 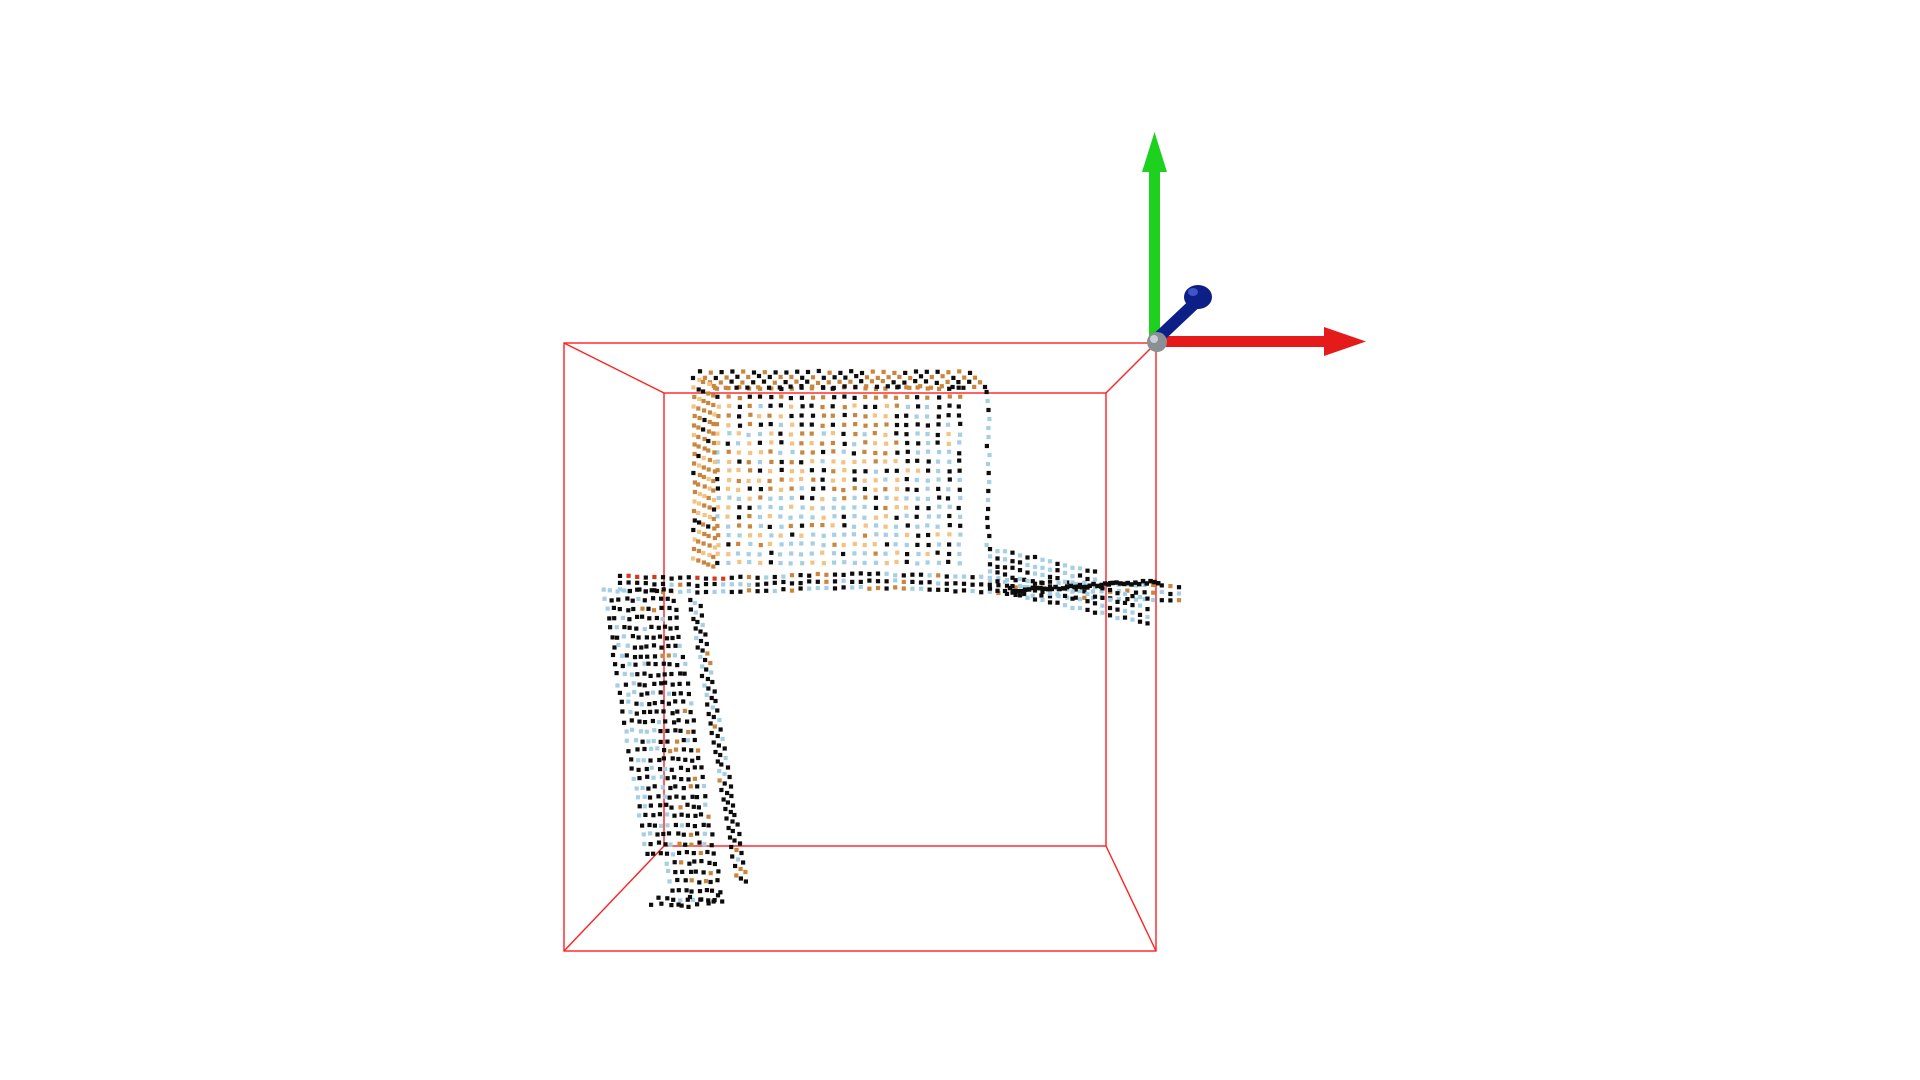 What do you see at coordinates (1254, 244) in the screenshot?
I see `xyz-axes-gizmo-icon` at bounding box center [1254, 244].